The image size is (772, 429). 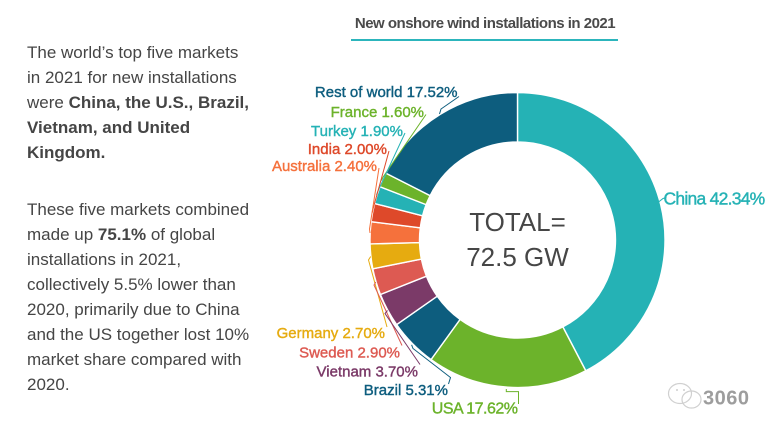 I want to click on svg-text: 3060, so click(x=726, y=399).